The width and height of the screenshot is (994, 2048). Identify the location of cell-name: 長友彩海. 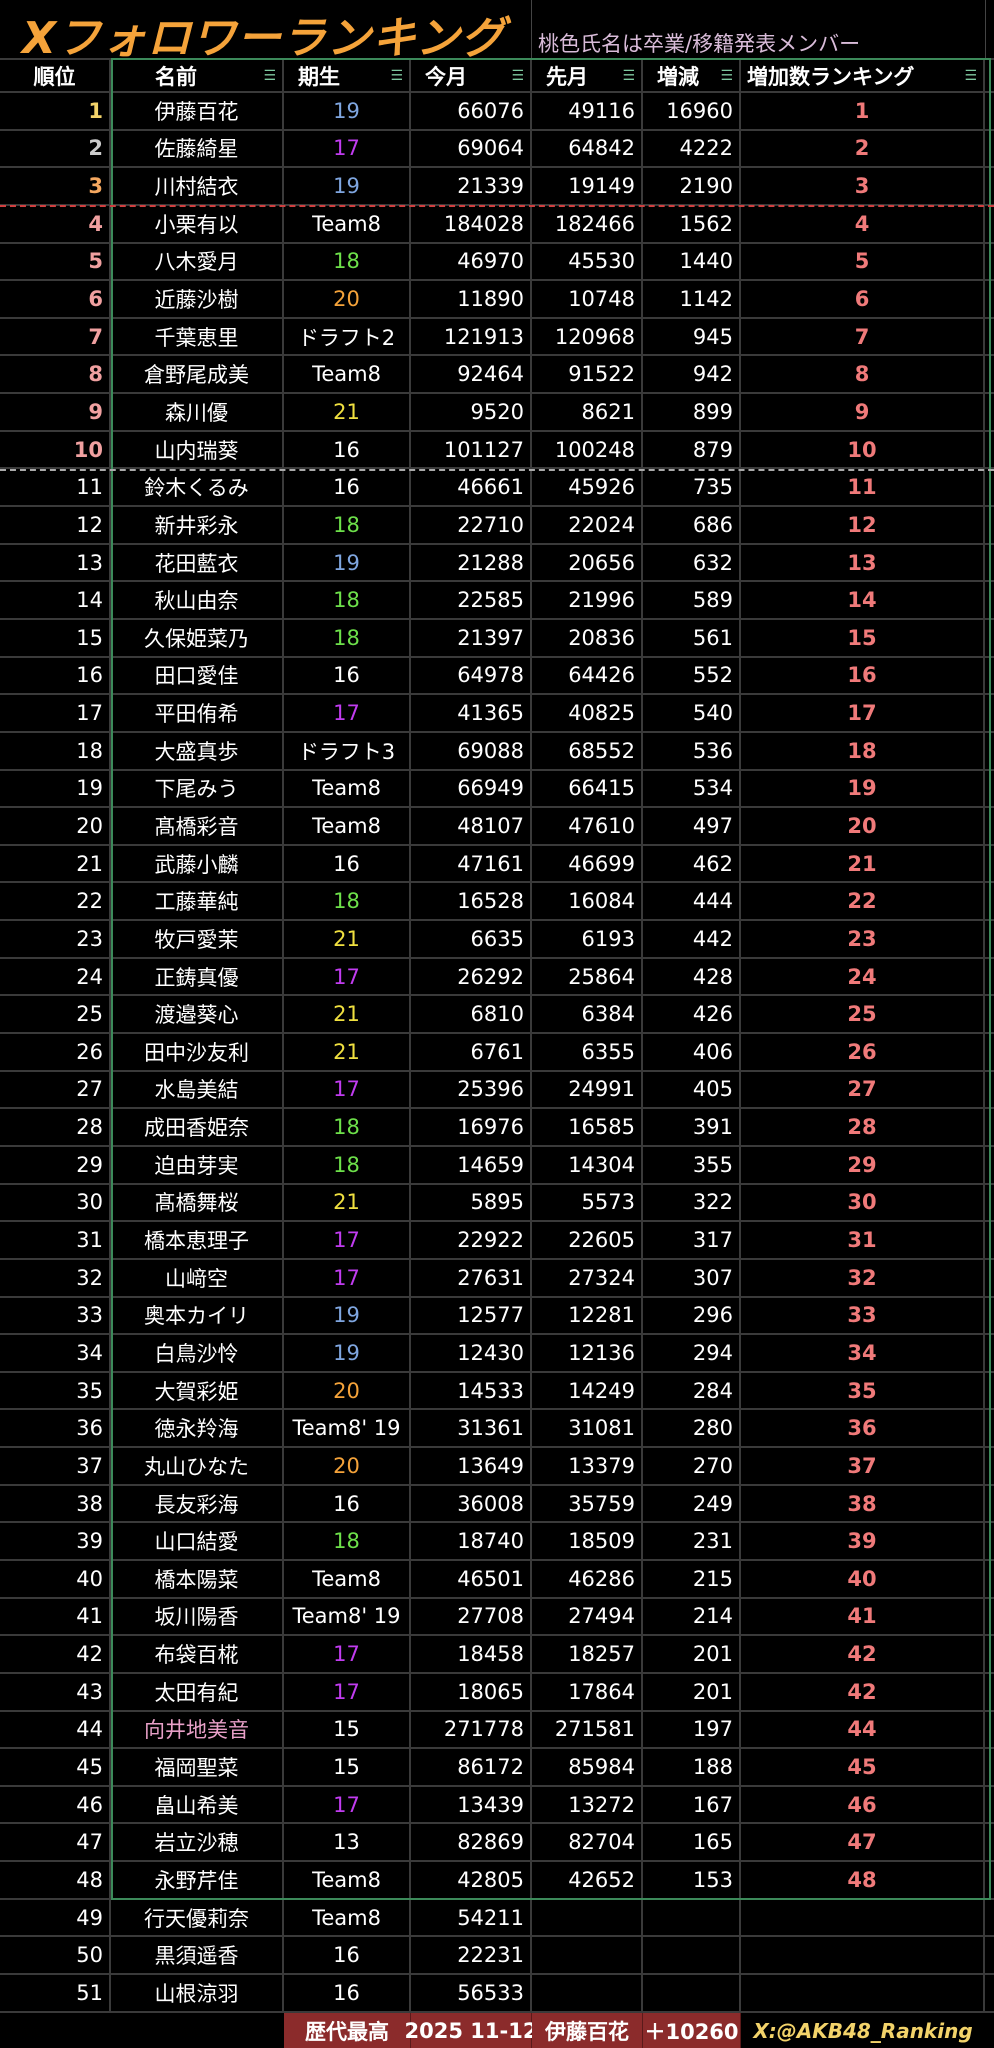
(197, 1503).